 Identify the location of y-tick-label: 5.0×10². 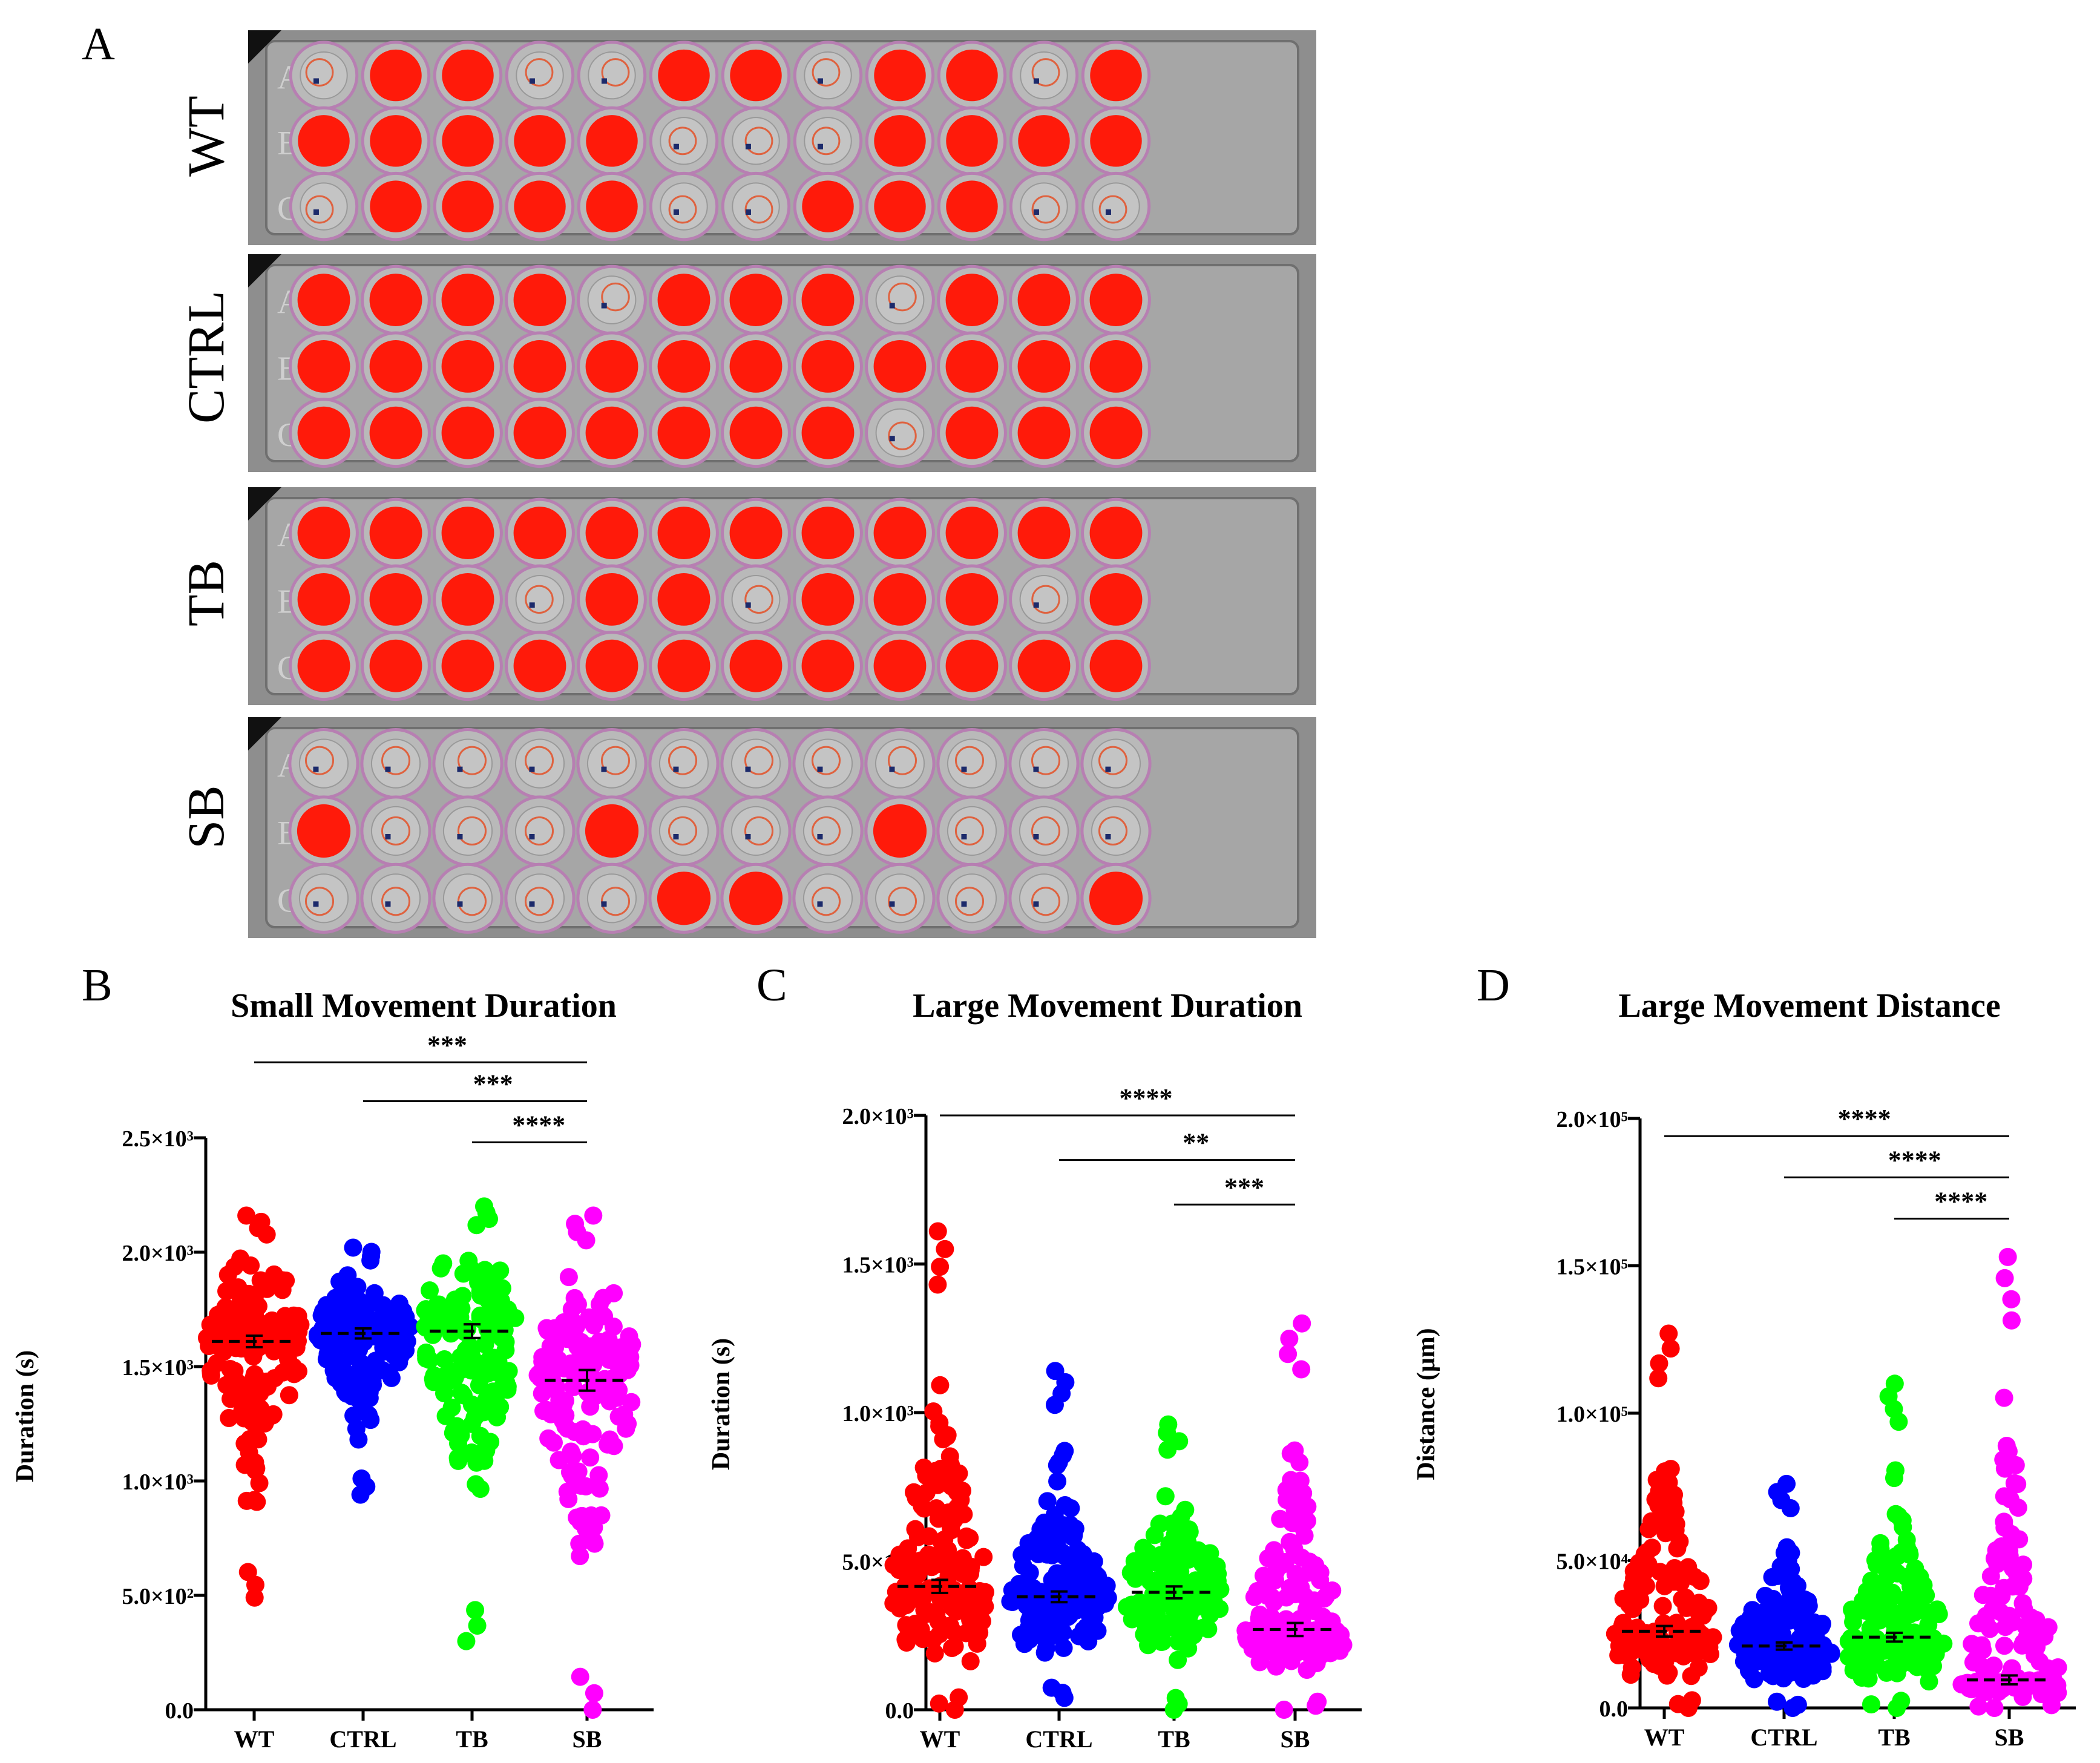
(158, 1596).